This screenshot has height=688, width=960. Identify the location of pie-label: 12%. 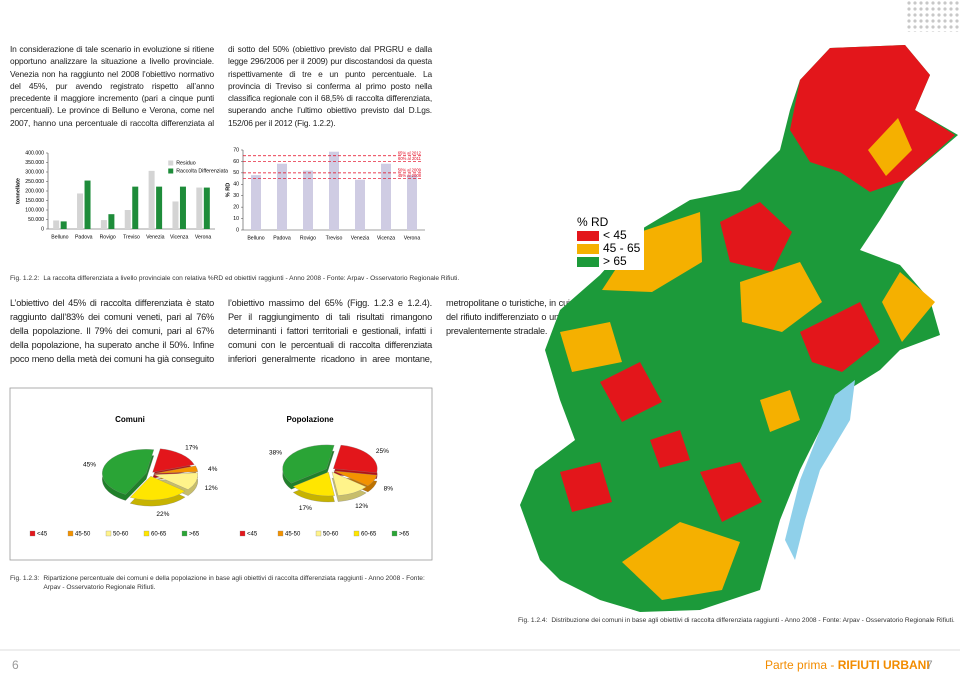
(211, 488).